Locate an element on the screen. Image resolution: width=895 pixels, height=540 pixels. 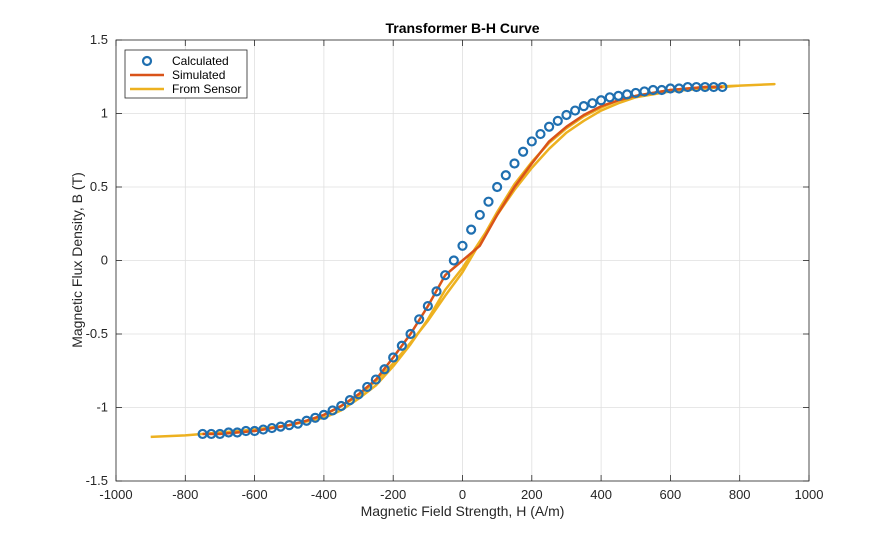
y-tick-label: 0.5 is located at coordinates (99, 186).